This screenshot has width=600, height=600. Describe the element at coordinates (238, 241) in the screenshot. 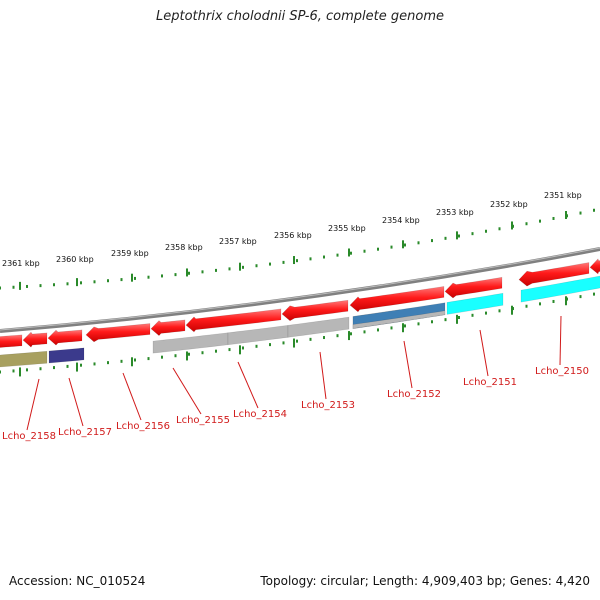

I see `kbp-label: 2357 kbp` at that location.